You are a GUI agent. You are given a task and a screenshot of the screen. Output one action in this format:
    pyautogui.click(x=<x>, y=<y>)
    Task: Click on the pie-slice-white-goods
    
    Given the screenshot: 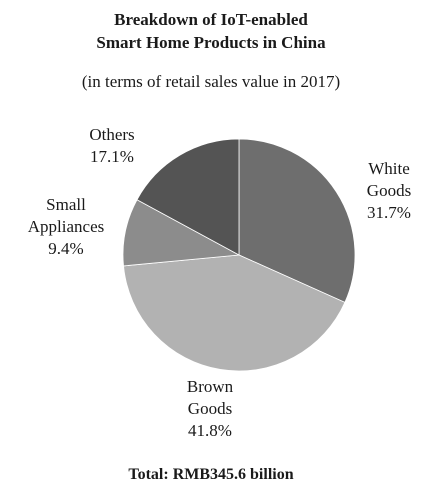 What is the action you would take?
    pyautogui.click(x=297, y=220)
    